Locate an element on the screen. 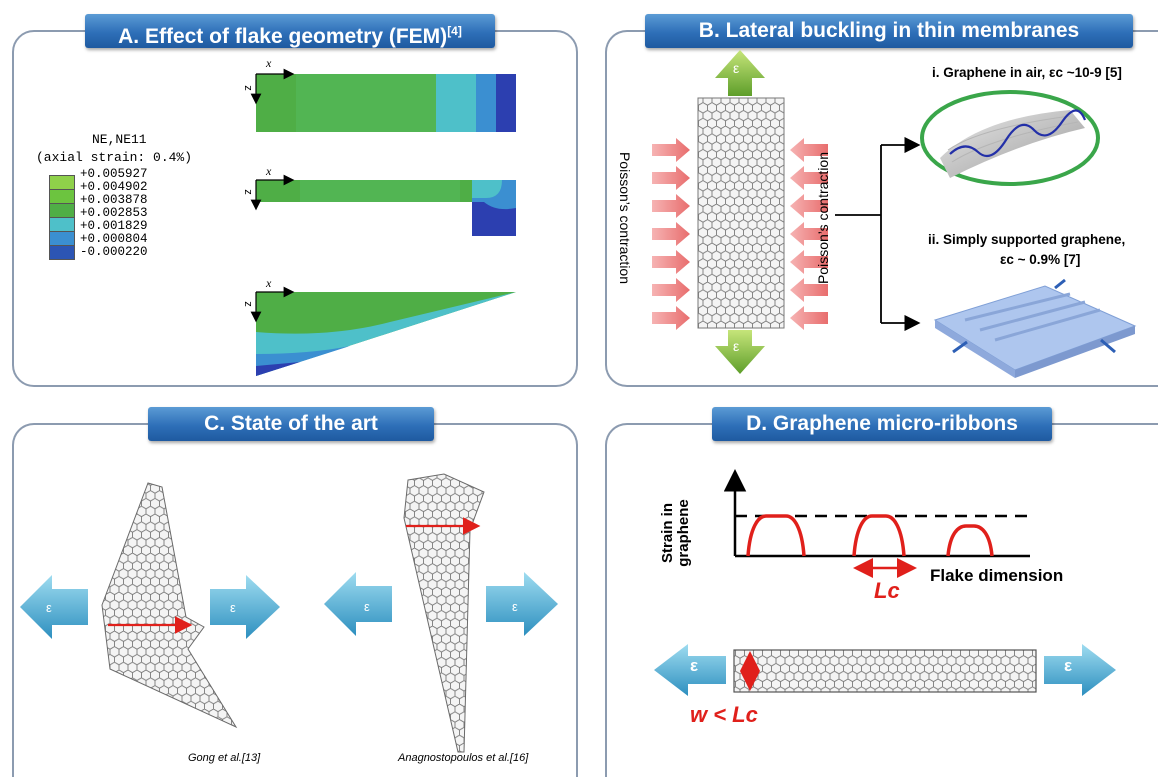  legend-value: +0.000804 is located at coordinates (114, 239).